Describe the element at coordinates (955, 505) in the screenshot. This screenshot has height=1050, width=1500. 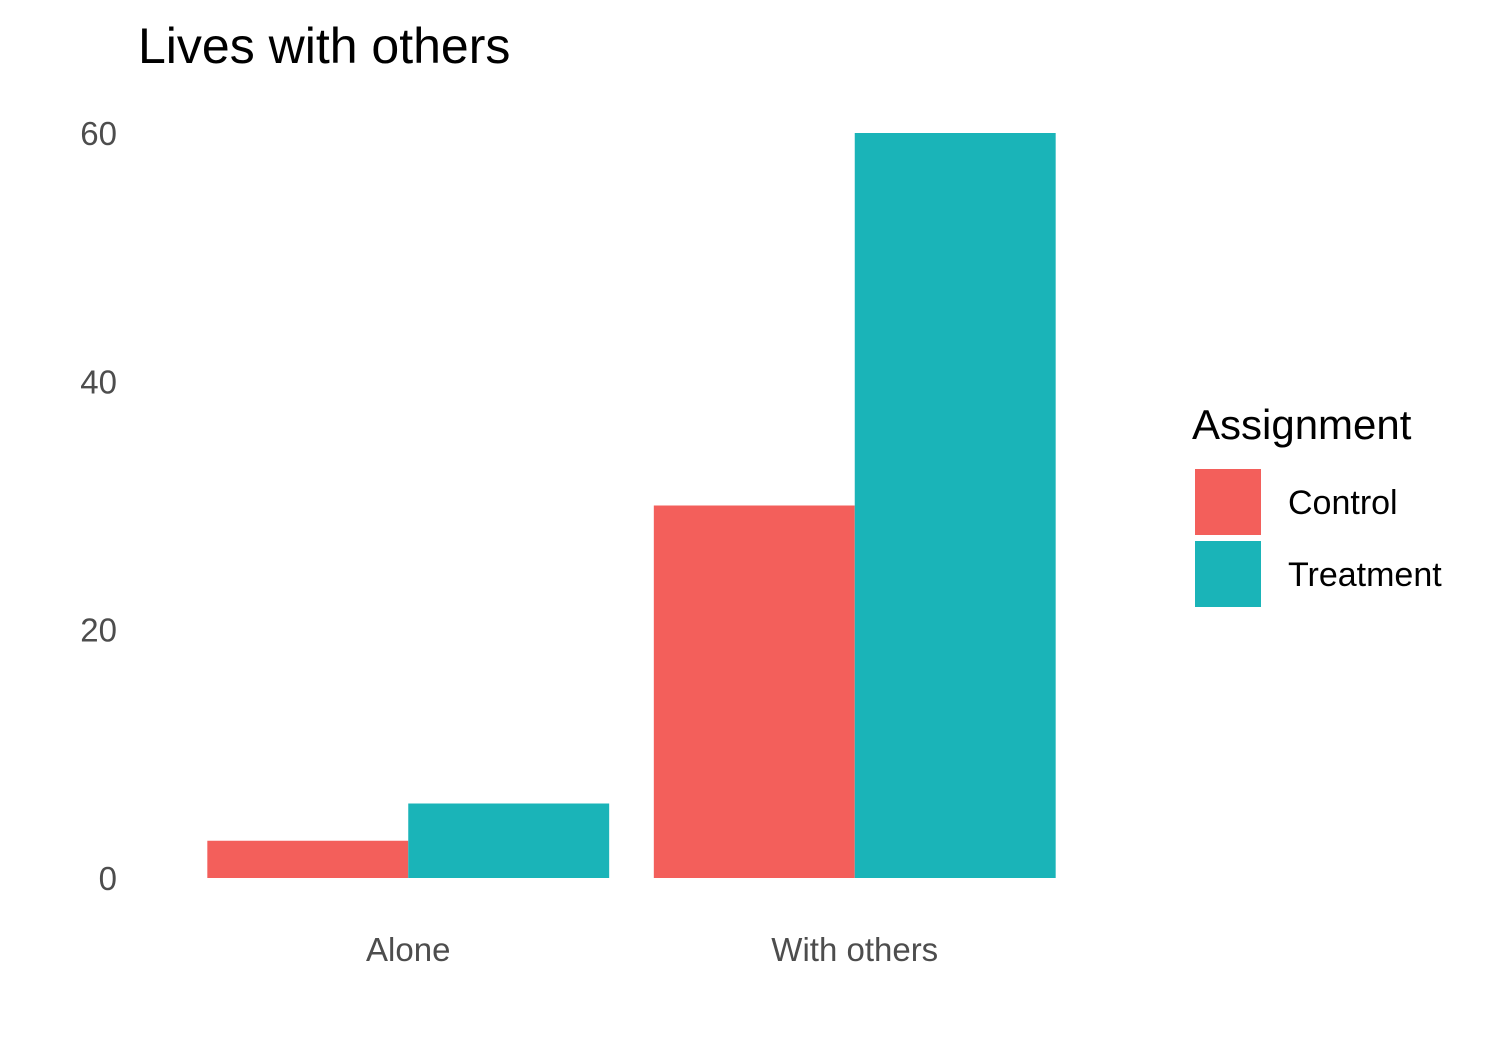
I see `bar-treatment-with-others` at that location.